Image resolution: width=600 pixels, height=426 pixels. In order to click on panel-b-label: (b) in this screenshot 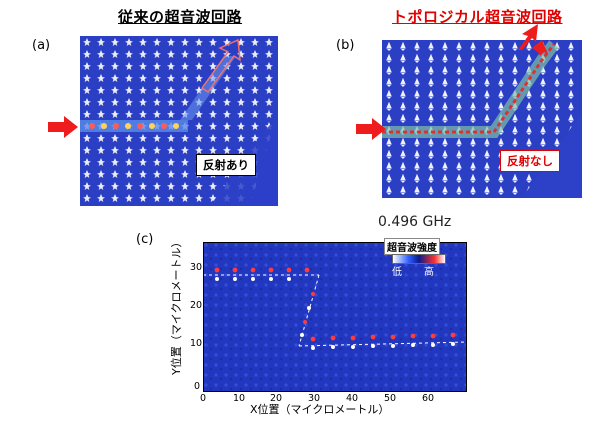, I will do `click(345, 45)`.